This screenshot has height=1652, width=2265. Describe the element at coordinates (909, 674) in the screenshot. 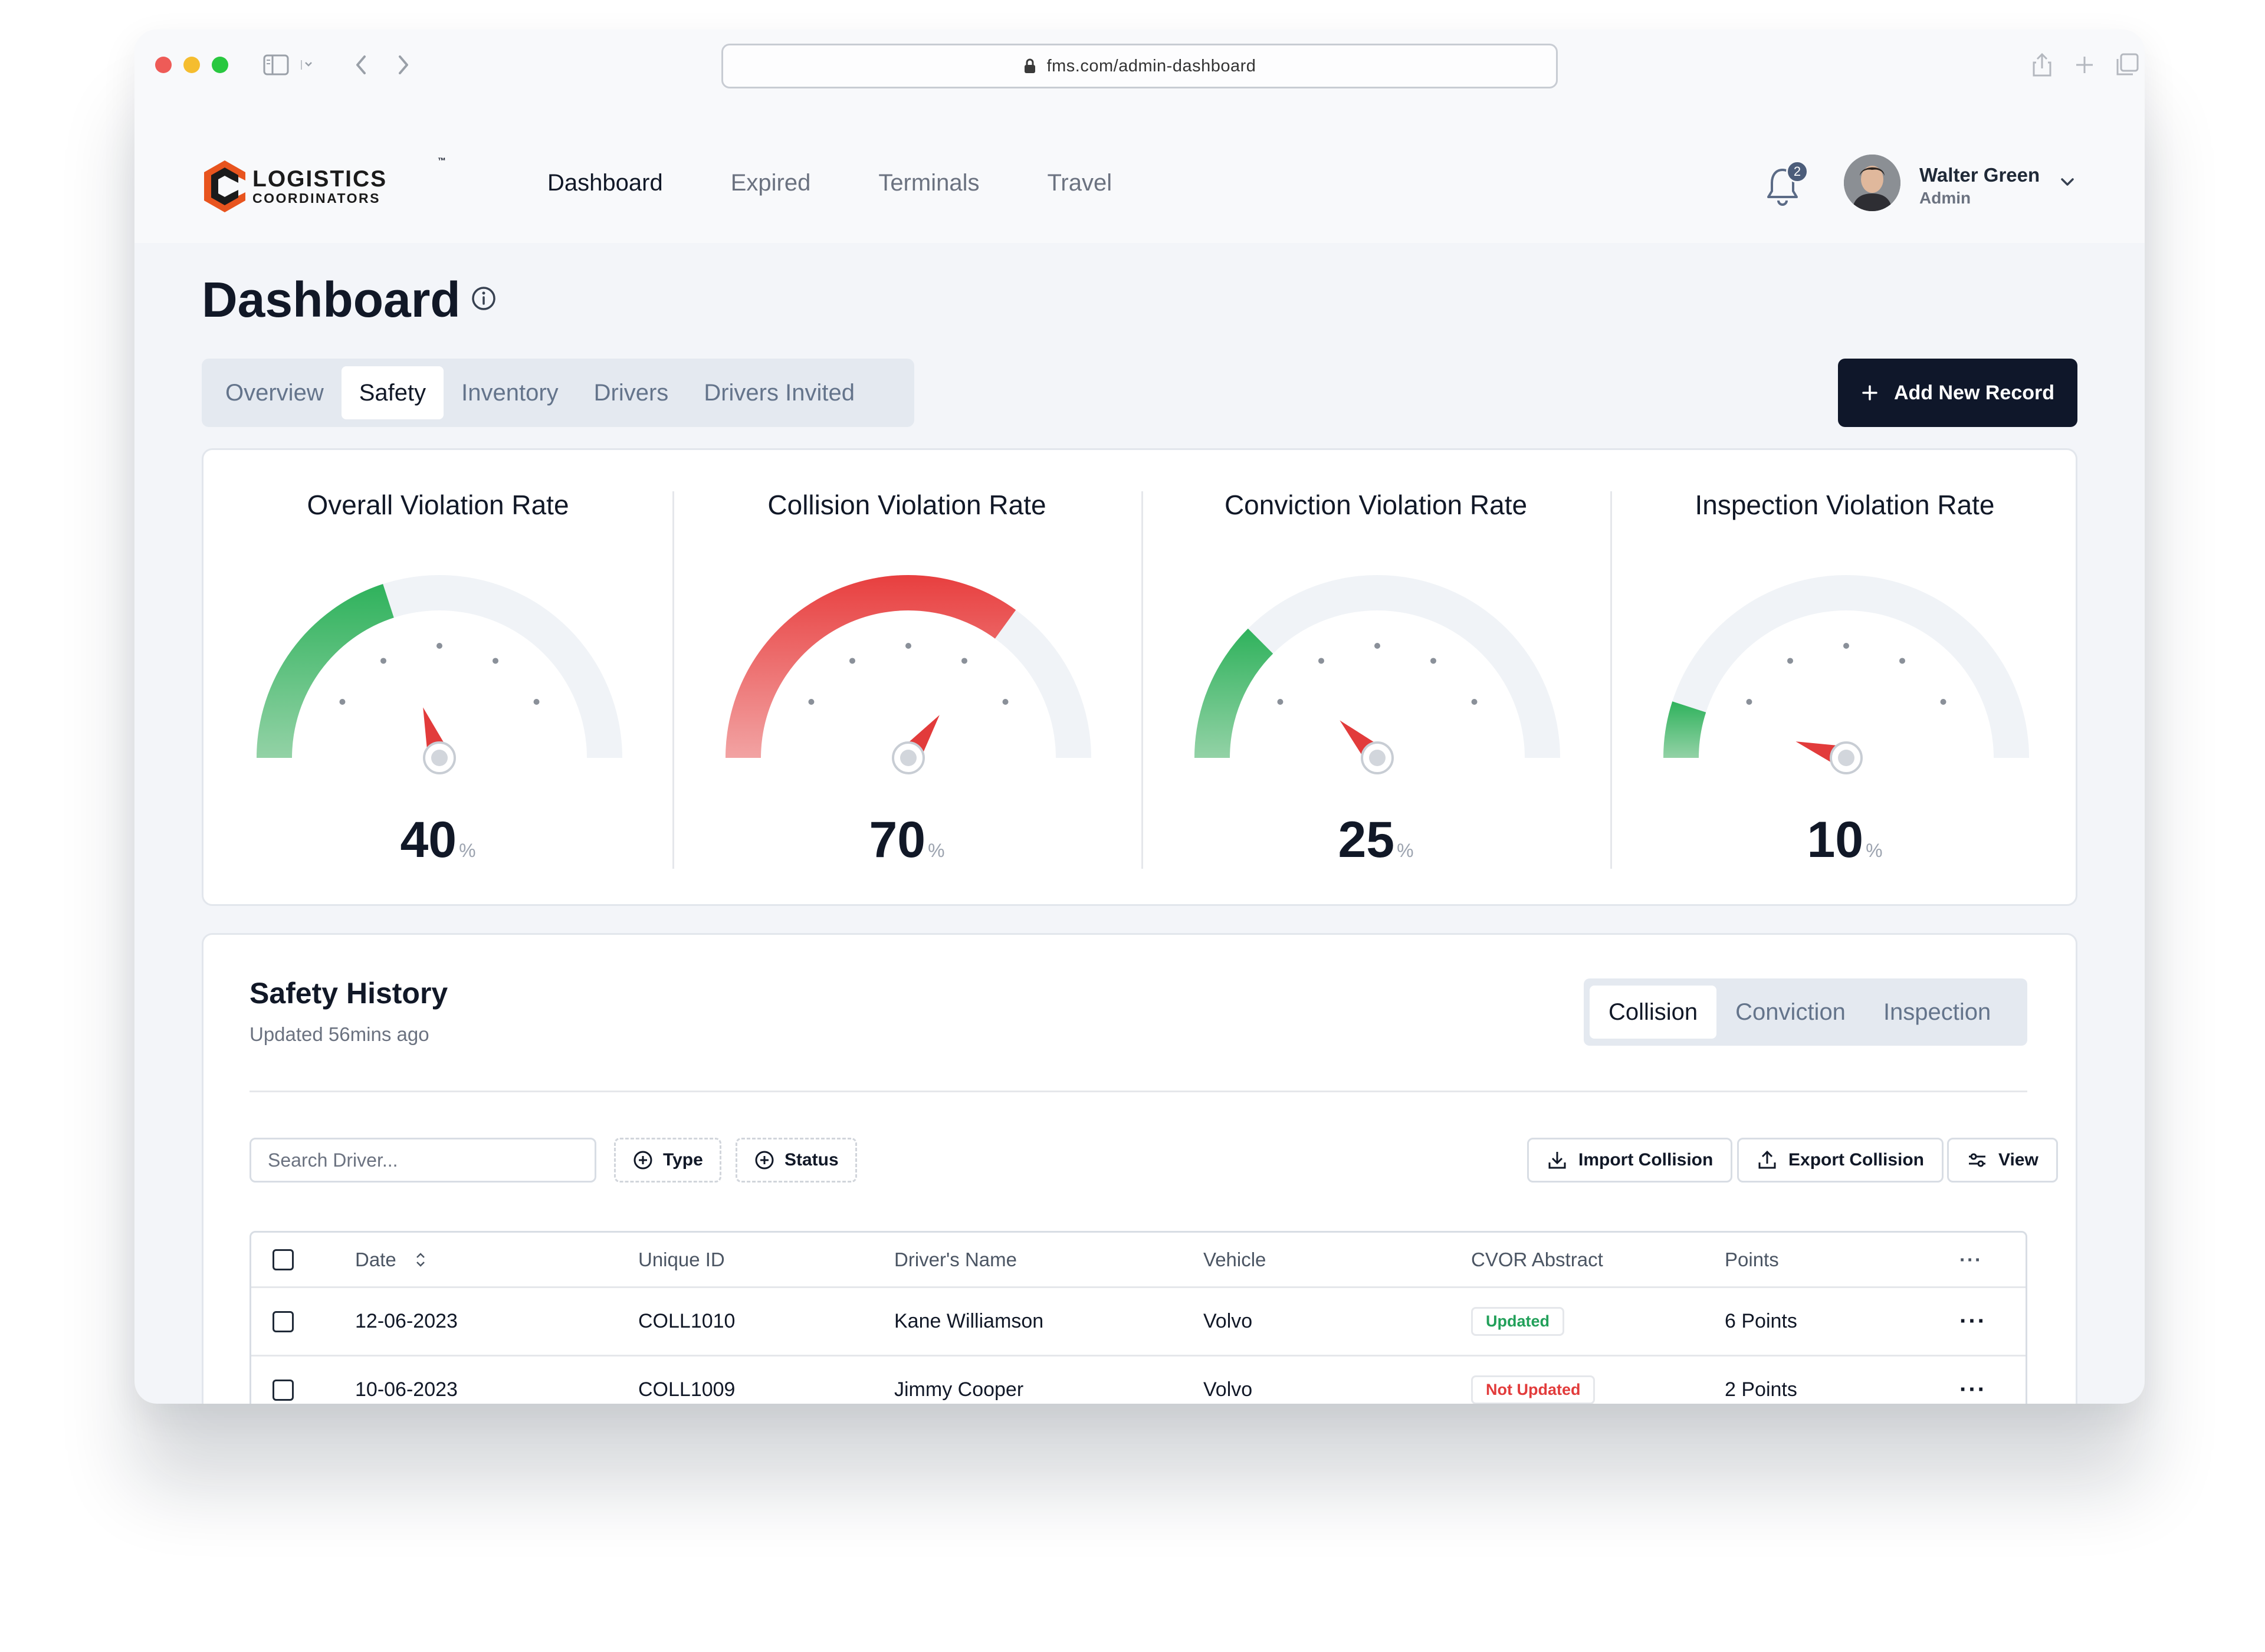

I see `gauge-dial-collision` at that location.